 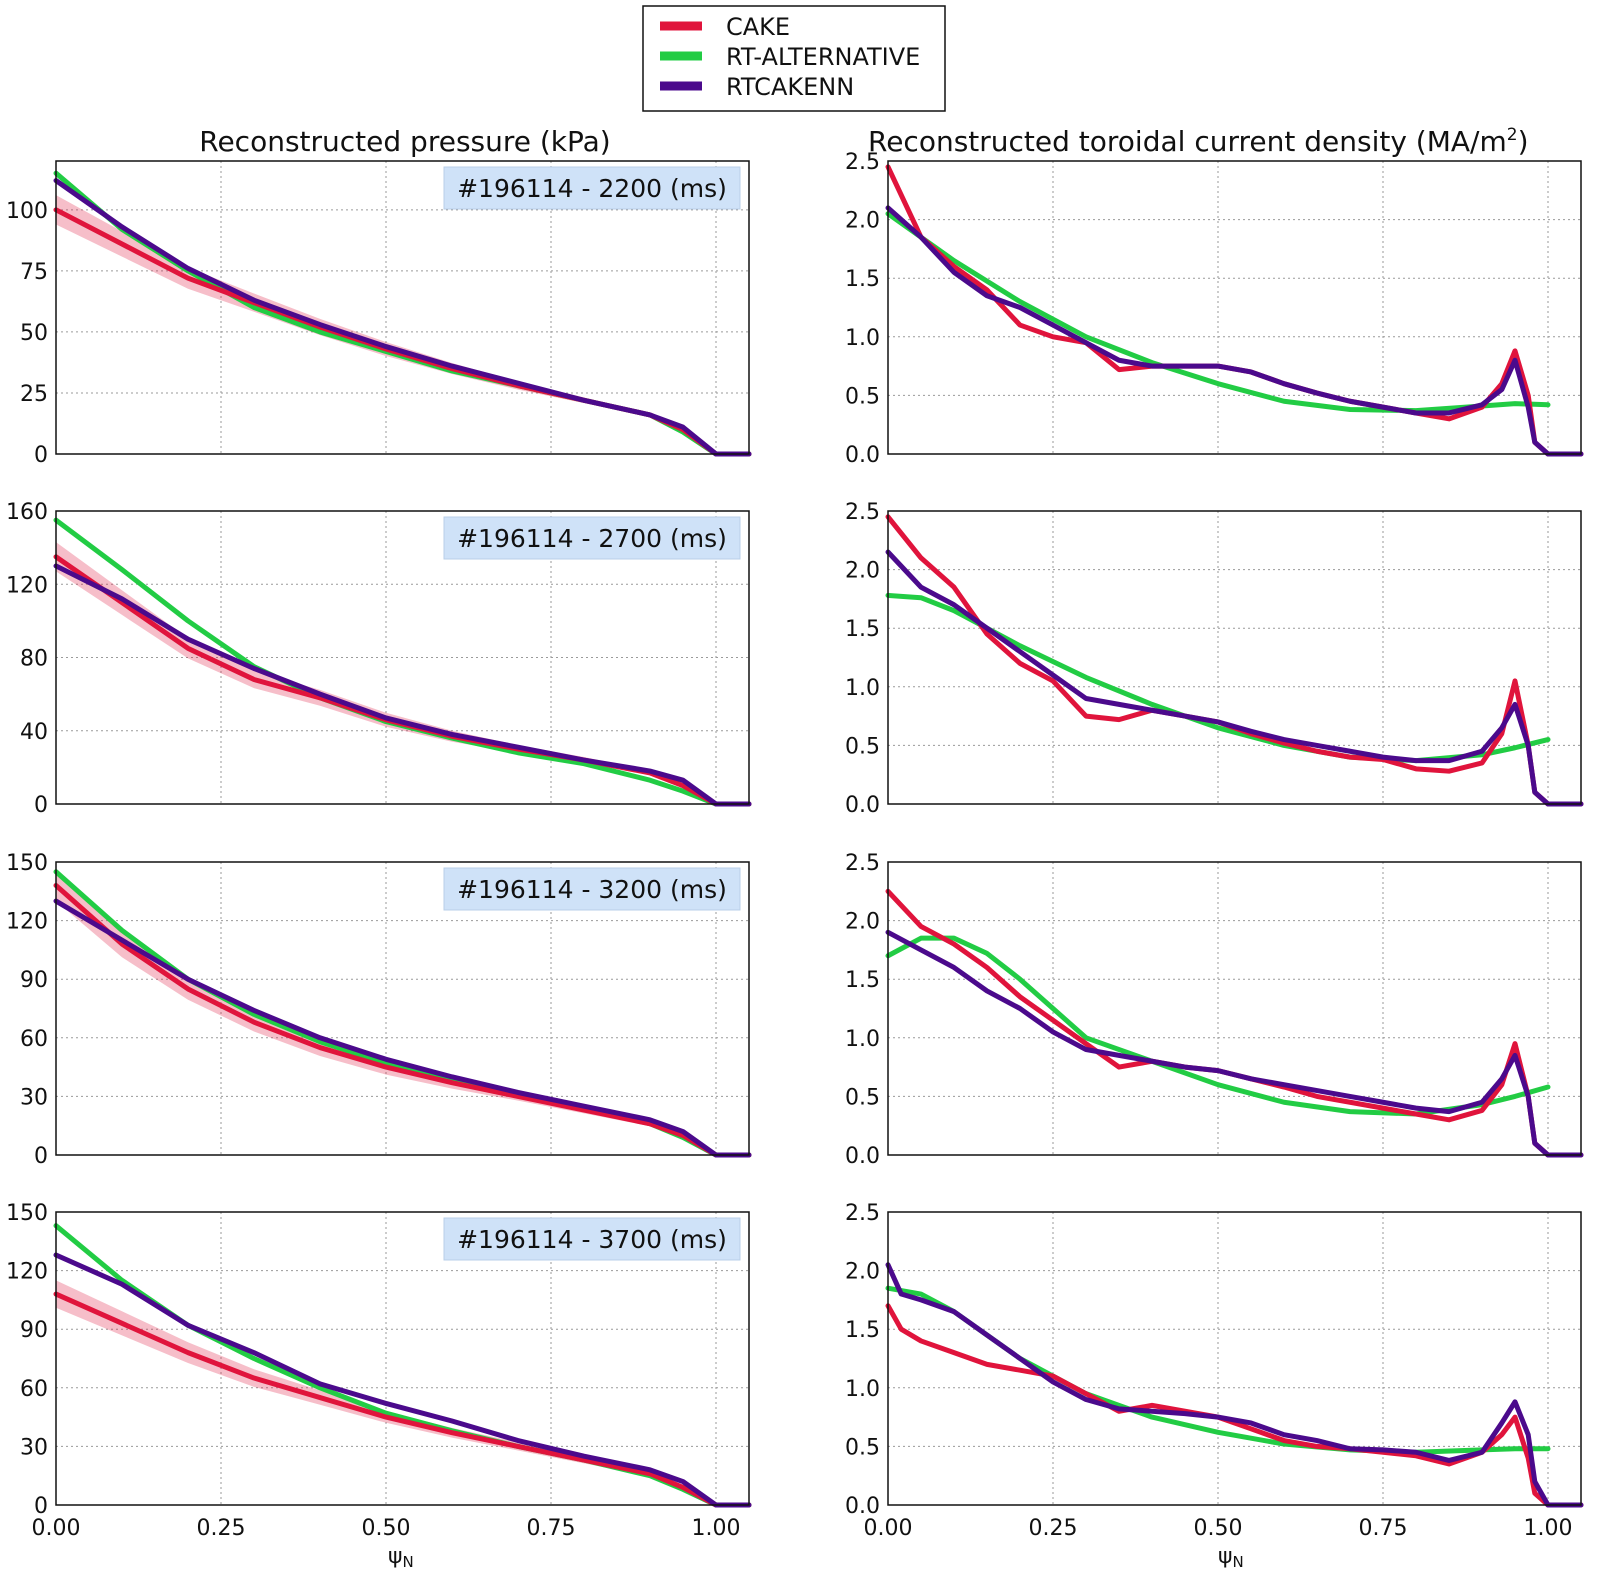 What do you see at coordinates (27, 585) in the screenshot?
I see `pressure-panel-2-y-tick-label: 120` at bounding box center [27, 585].